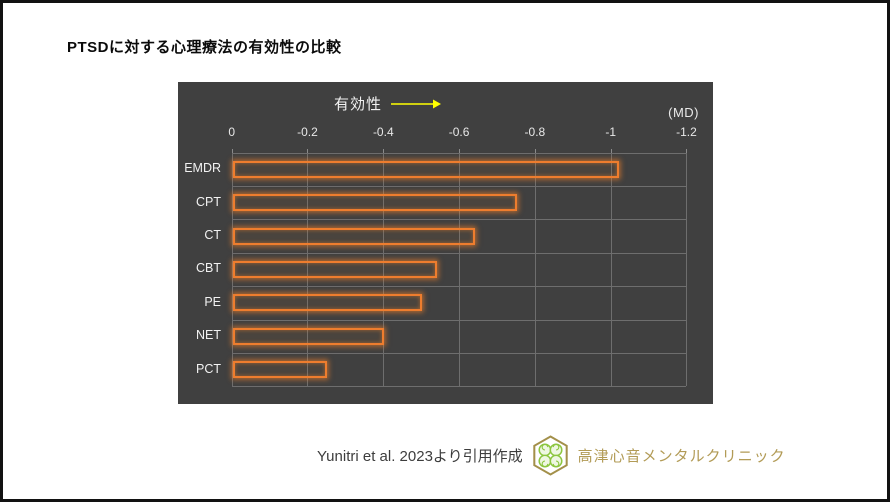 The height and width of the screenshot is (502, 890). I want to click on chart-bar-pct, so click(280, 370).